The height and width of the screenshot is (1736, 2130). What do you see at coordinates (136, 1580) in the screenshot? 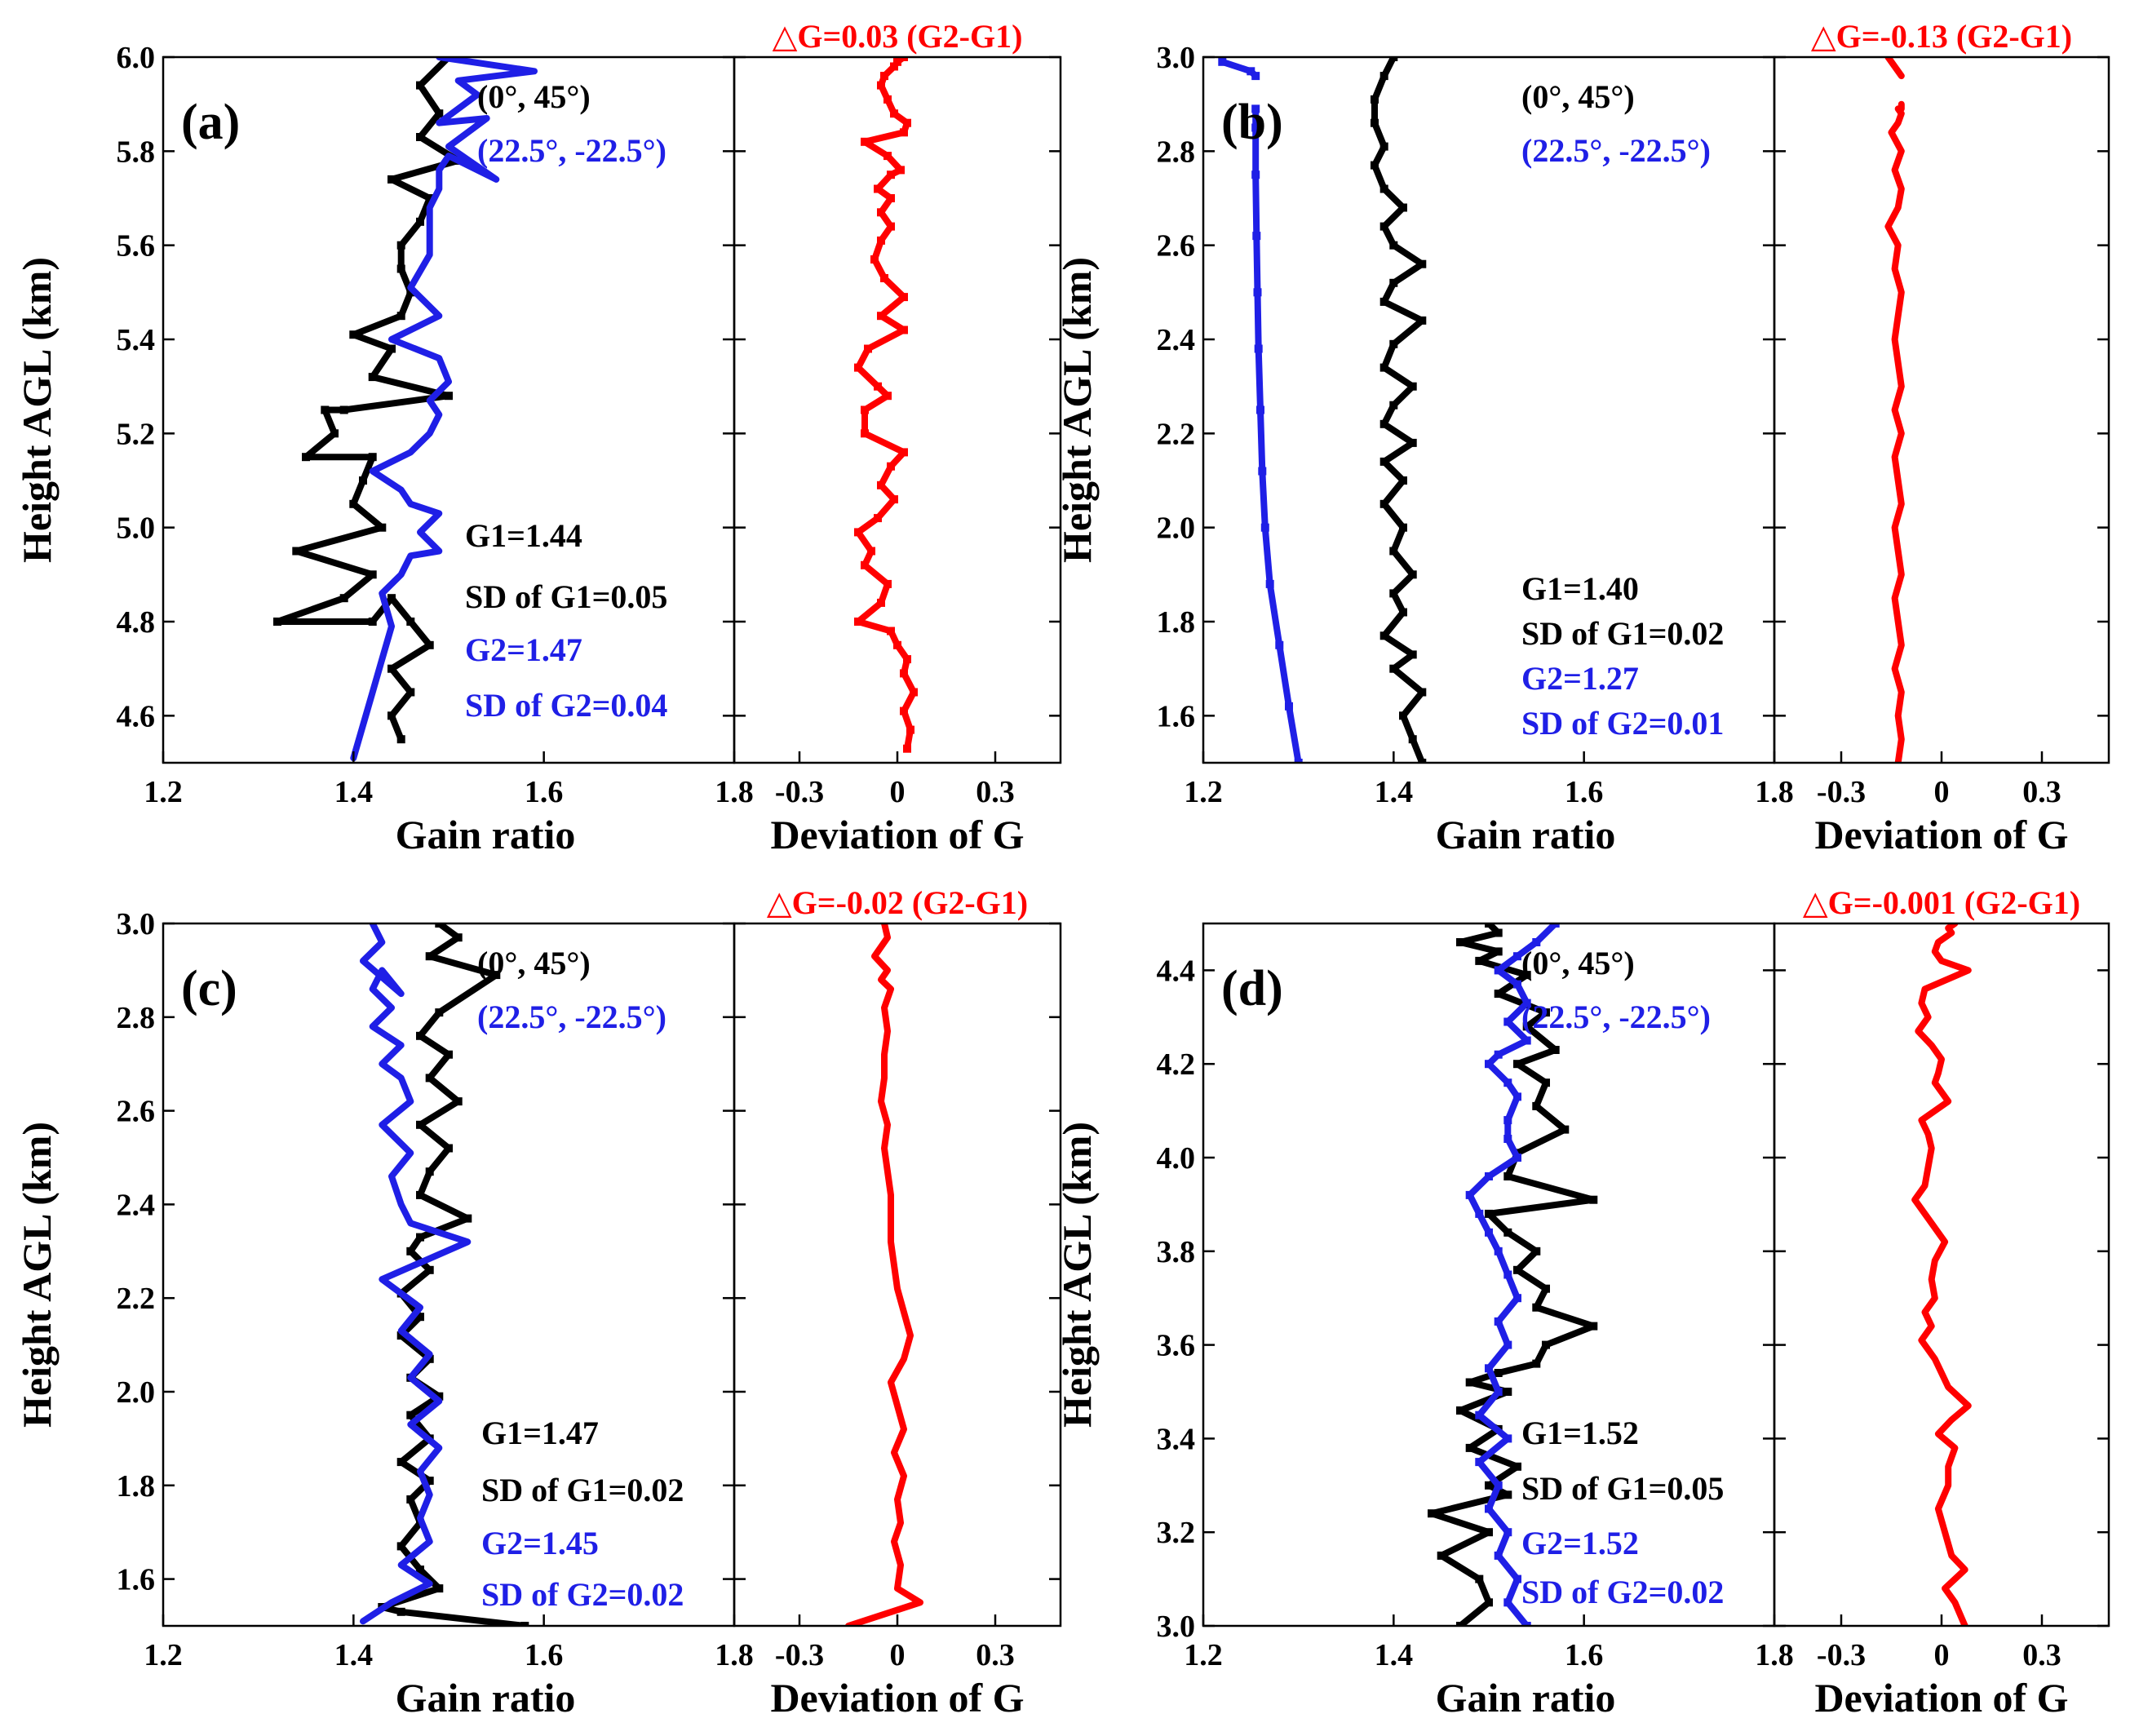
I see `y-tick-label: 1.6` at bounding box center [136, 1580].